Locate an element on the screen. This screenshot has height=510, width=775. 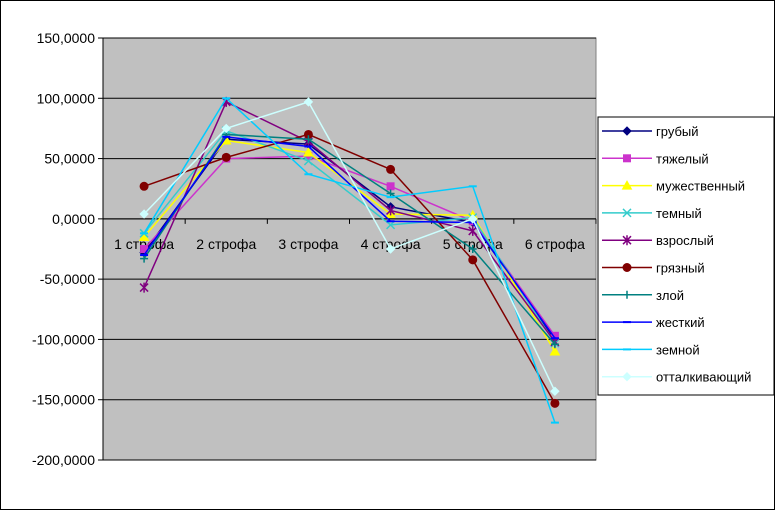
legend-label: отталкивающий is located at coordinates (703, 377).